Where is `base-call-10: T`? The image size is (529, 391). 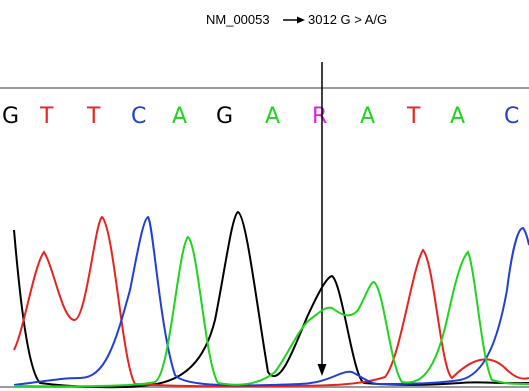 base-call-10: T is located at coordinates (413, 116).